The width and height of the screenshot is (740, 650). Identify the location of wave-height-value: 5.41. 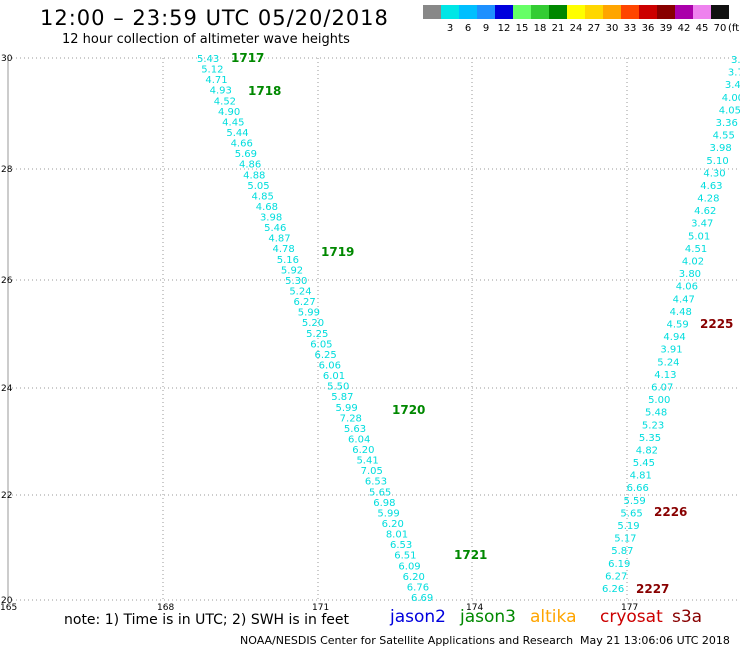
(367, 461).